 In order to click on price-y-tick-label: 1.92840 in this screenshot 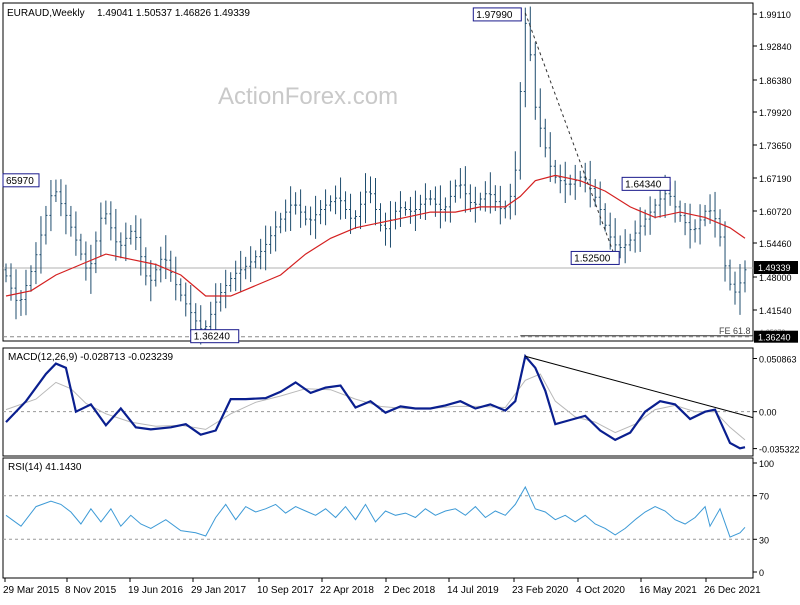, I will do `click(775, 47)`.